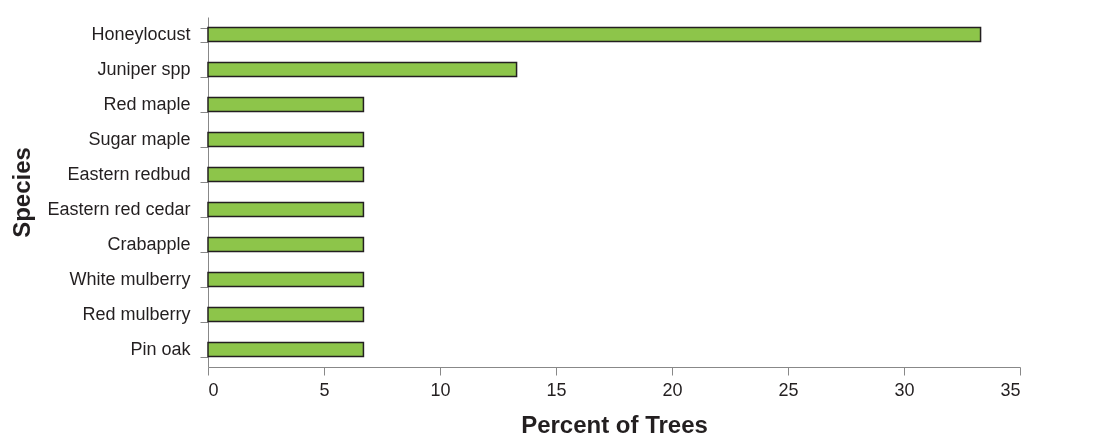  Describe the element at coordinates (614, 424) in the screenshot. I see `x-axis-title: Percent of Trees` at that location.